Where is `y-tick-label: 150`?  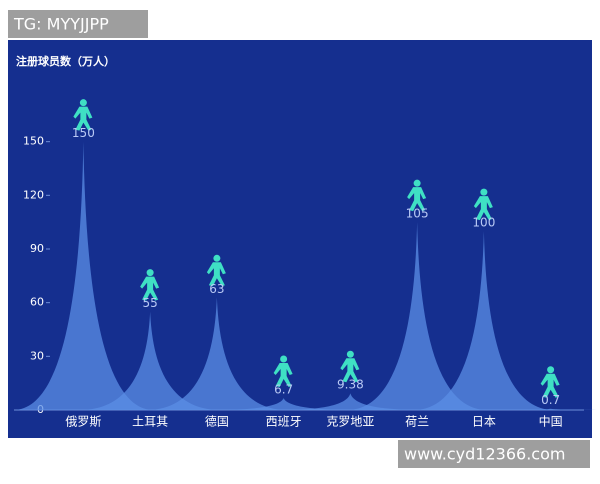 y-tick-label: 150 is located at coordinates (33, 141).